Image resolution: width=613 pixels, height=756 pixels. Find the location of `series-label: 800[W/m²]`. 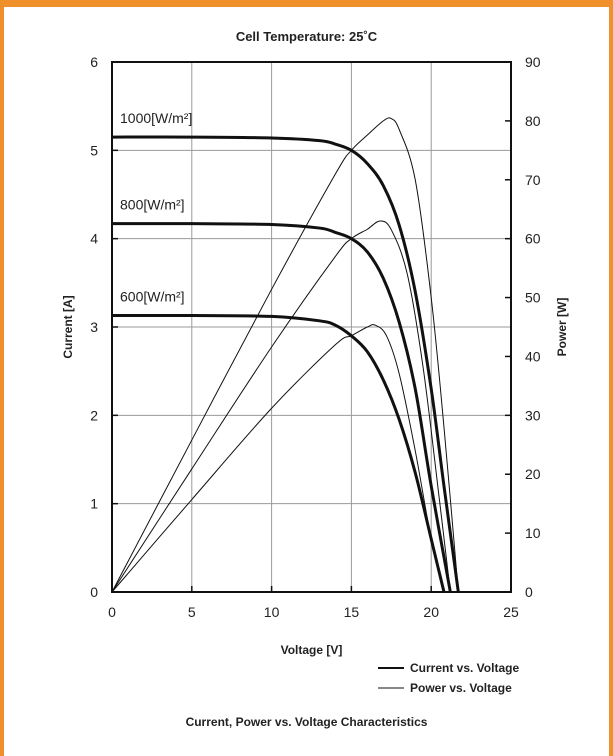

series-label: 800[W/m²] is located at coordinates (152, 205).